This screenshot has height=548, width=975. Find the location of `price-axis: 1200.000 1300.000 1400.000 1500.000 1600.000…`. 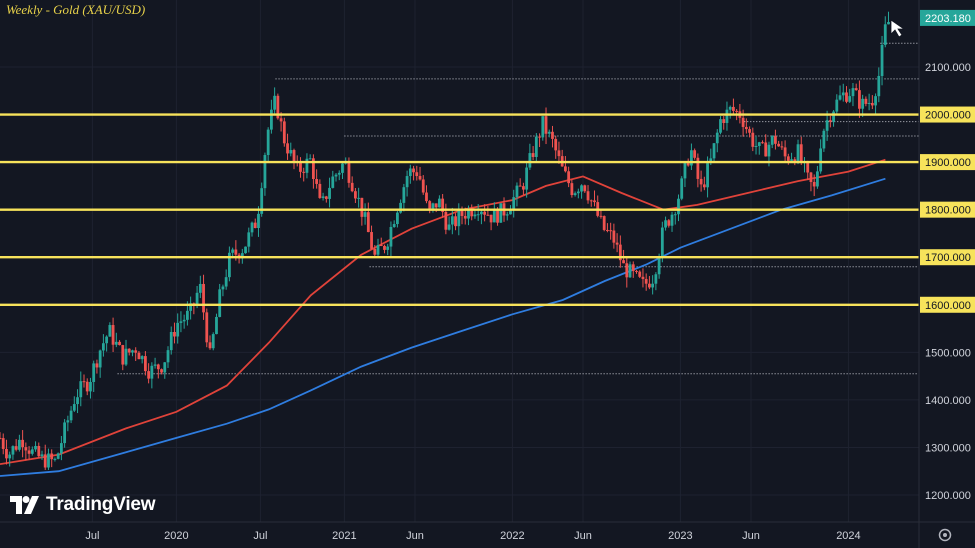

price-axis: 1200.000 1300.000 1400.000 1500.000 1600.000… is located at coordinates (947, 255).